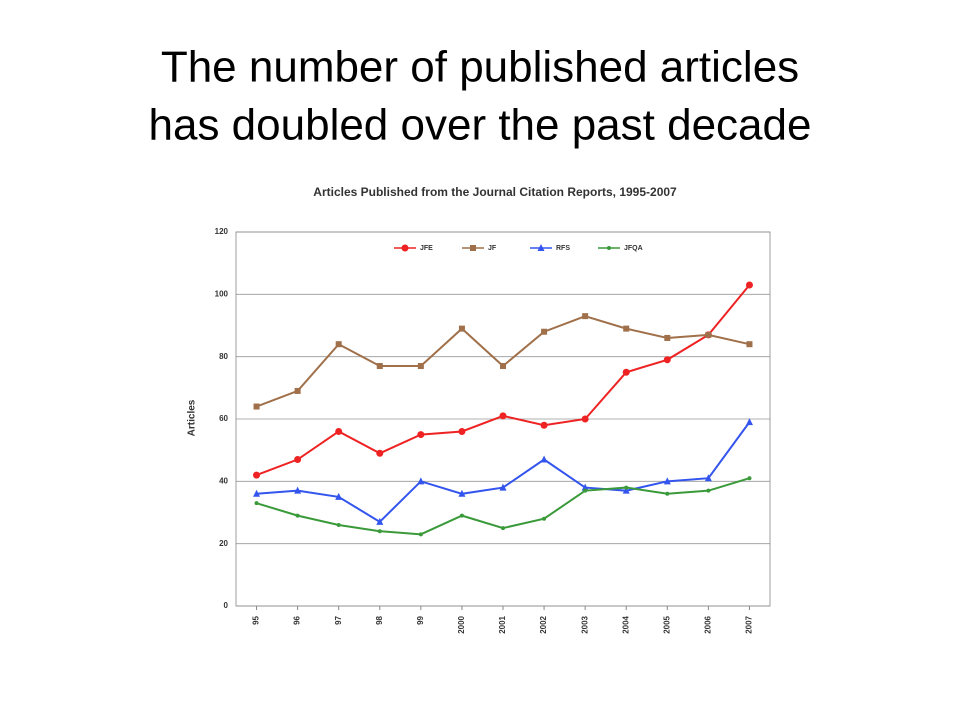 The width and height of the screenshot is (960, 720). Describe the element at coordinates (461, 624) in the screenshot. I see `x-tick-label: 2000` at that location.